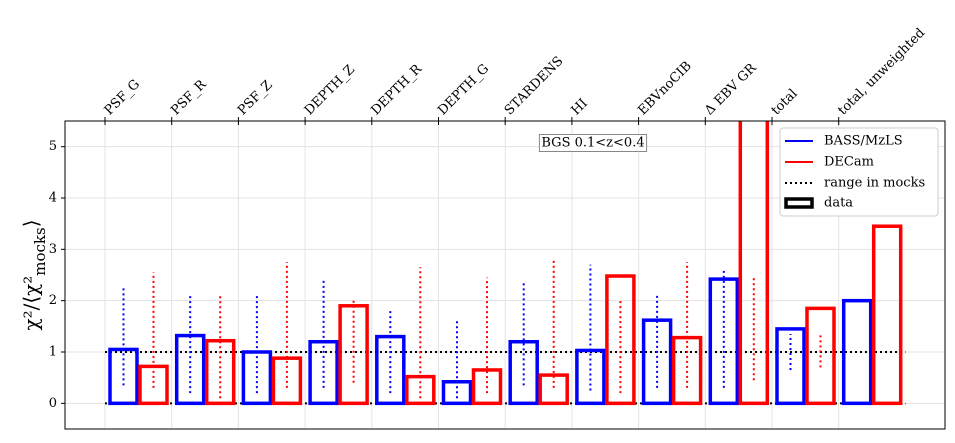 The image size is (955, 443). What do you see at coordinates (580, 107) in the screenshot?
I see `x-tick-label: HI` at bounding box center [580, 107].